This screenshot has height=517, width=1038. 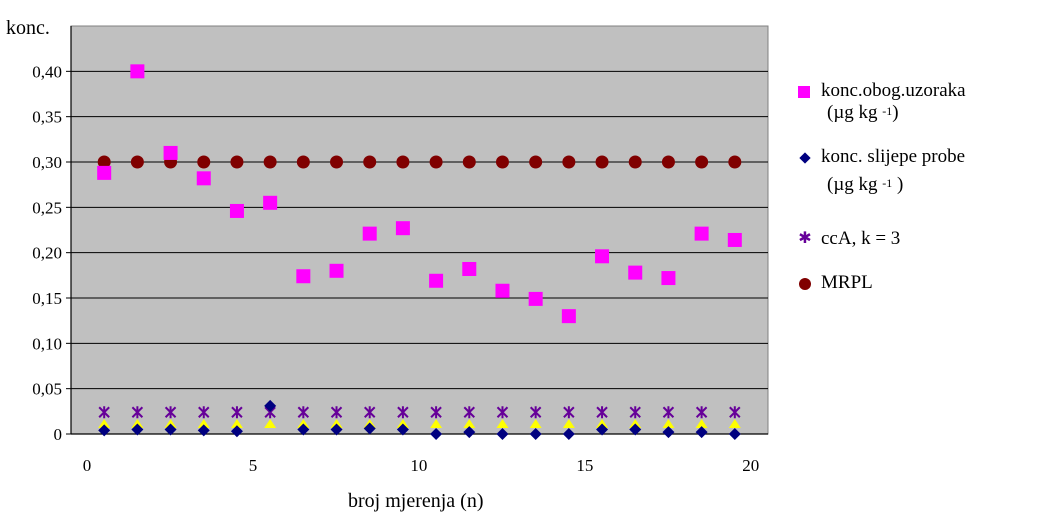 I want to click on legend-unit-blank: (µg kg -1 ), so click(x=865, y=184).